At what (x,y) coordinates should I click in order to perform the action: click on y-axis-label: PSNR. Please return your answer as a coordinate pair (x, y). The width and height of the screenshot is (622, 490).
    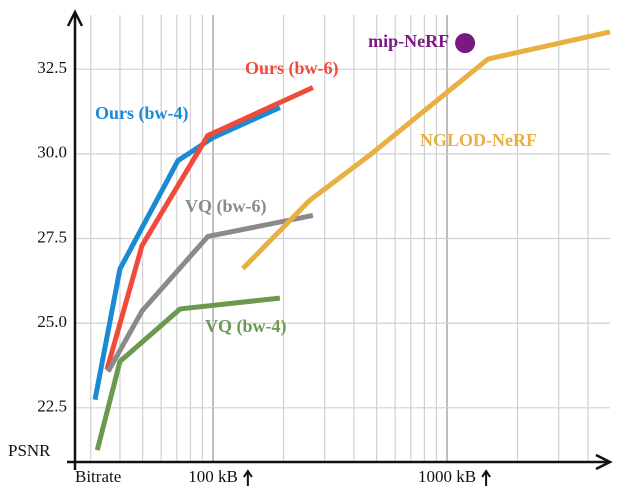
    Looking at the image, I should click on (29, 450).